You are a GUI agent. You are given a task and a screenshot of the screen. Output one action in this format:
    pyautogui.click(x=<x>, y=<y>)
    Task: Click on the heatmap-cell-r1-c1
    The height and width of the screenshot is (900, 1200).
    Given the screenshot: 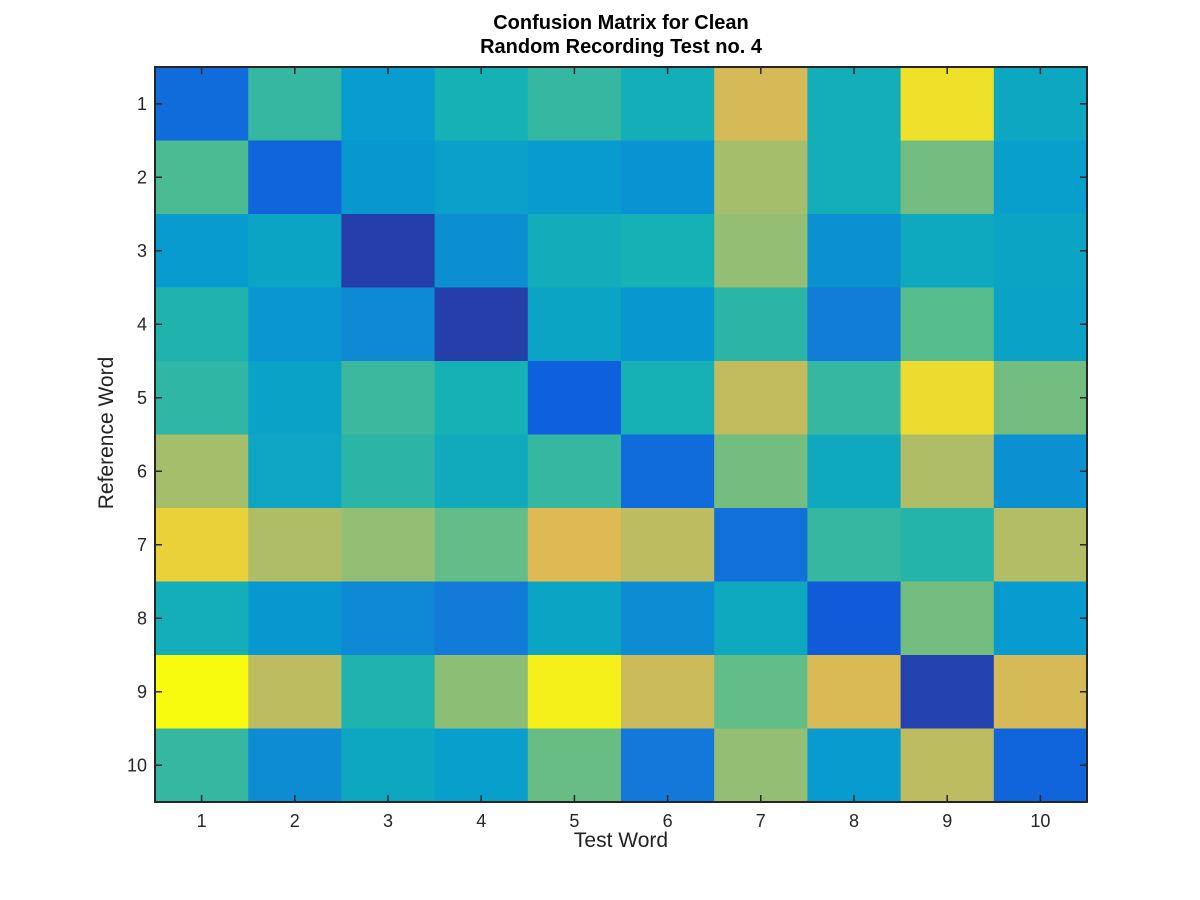 What is the action you would take?
    pyautogui.click(x=202, y=104)
    